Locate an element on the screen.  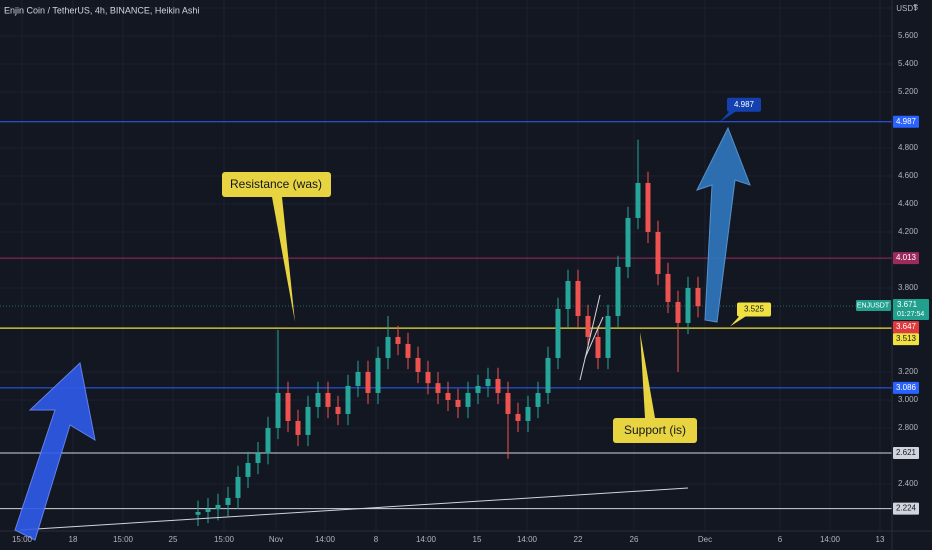
y-tick-label: 5.400 is located at coordinates (908, 63).